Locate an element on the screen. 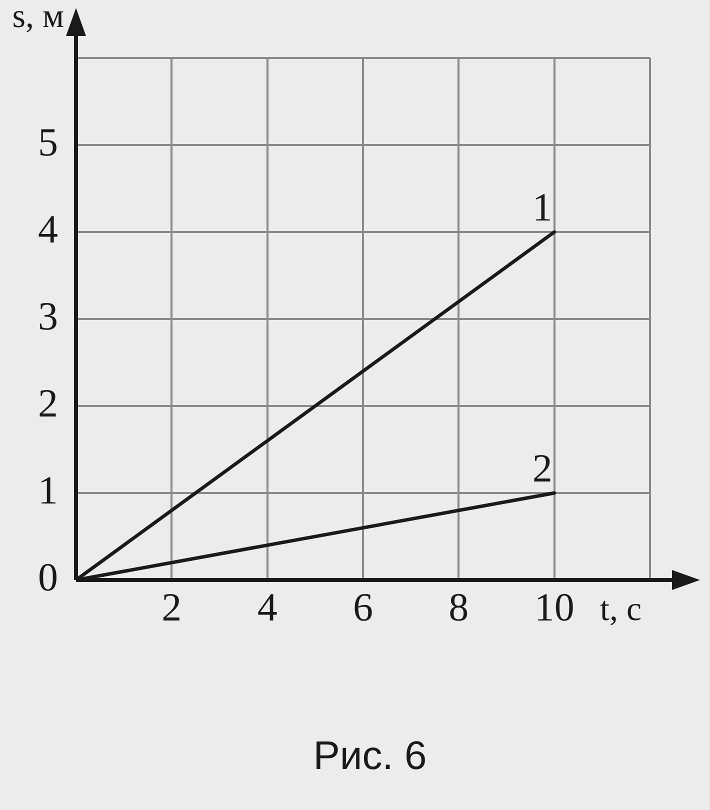 This screenshot has width=710, height=810. y-tick-label: 3 is located at coordinates (48, 316).